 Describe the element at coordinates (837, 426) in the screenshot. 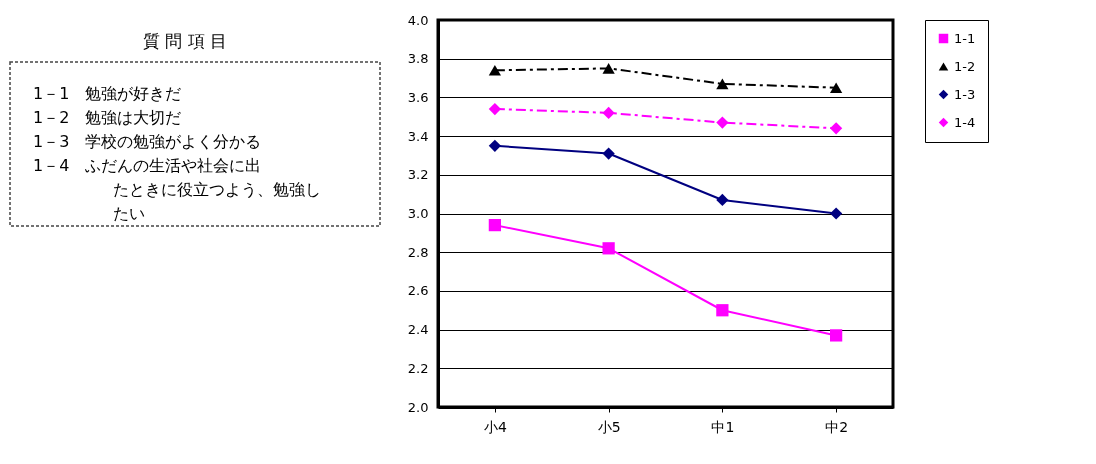

I see `x-tick-label: 中2` at that location.